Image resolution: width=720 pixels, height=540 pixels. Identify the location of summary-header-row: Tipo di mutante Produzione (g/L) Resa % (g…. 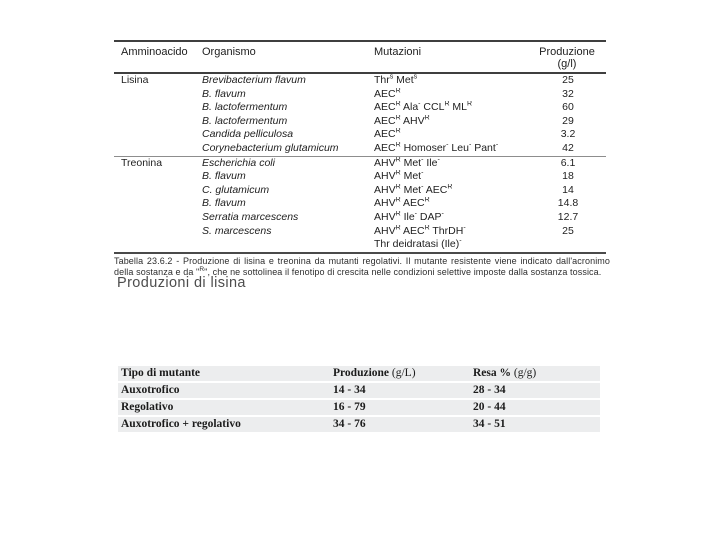
(359, 374).